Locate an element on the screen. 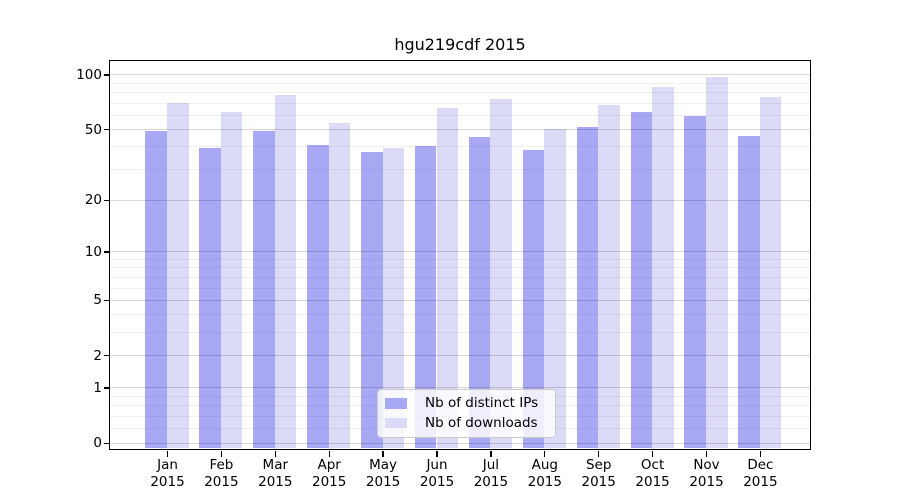 The width and height of the screenshot is (900, 500). y-tick-label: 10 is located at coordinates (93, 251).